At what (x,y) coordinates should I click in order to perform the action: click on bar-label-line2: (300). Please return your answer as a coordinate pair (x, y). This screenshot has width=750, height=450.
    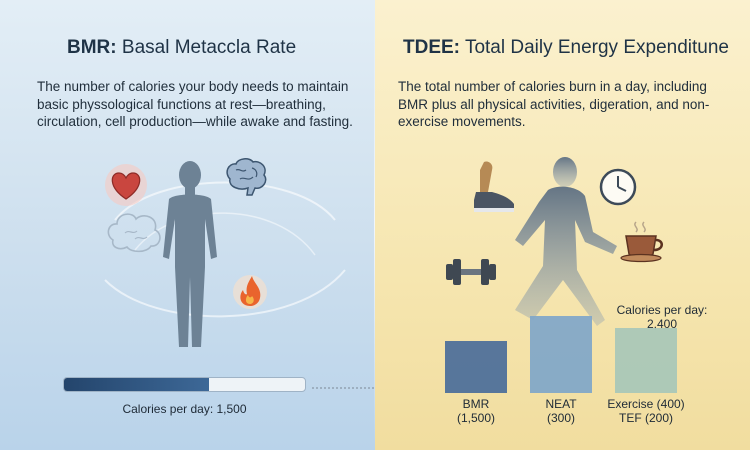
    Looking at the image, I should click on (560, 418).